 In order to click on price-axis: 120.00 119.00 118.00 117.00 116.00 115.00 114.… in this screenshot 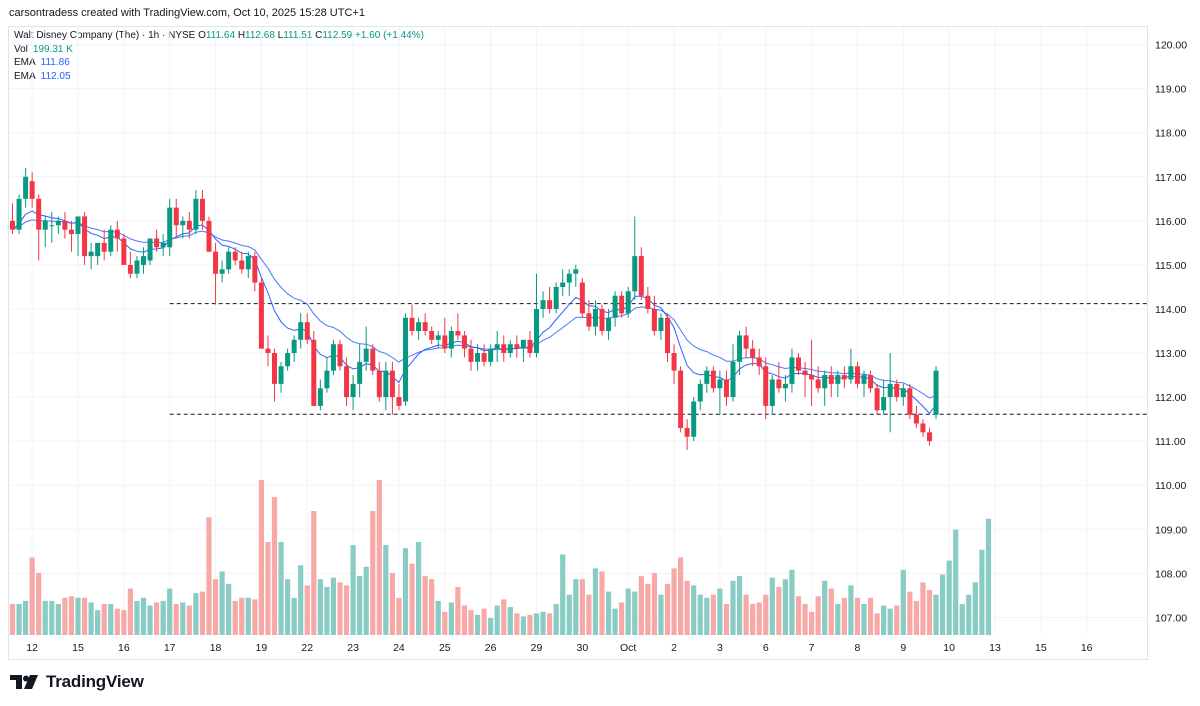, I will do `click(1171, 332)`.